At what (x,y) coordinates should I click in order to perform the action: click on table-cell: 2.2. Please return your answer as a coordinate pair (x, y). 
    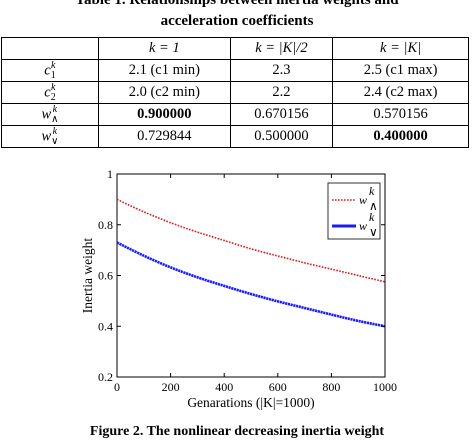
    Looking at the image, I should click on (281, 92).